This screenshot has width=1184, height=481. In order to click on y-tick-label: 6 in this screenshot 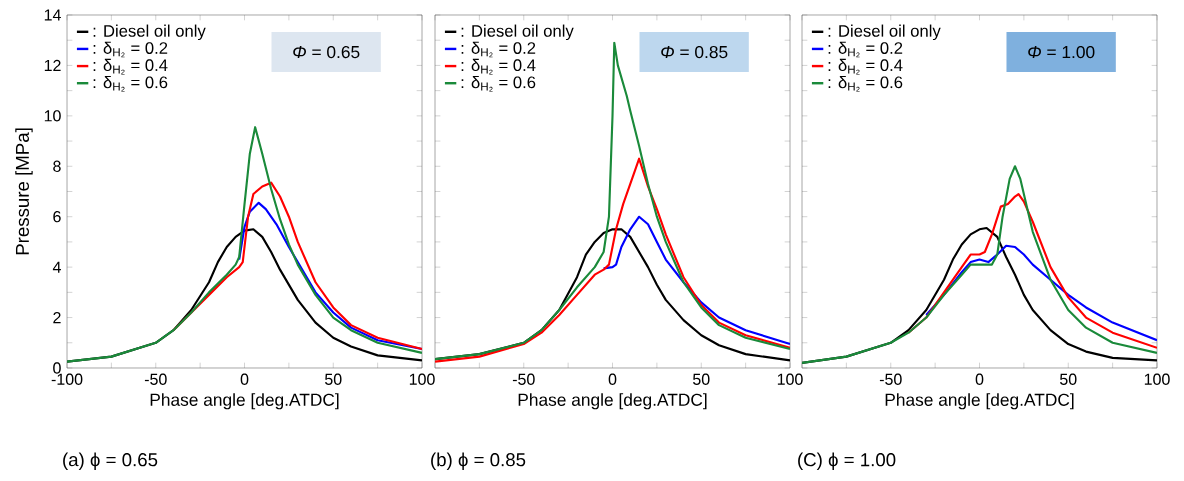, I will do `click(57, 217)`.